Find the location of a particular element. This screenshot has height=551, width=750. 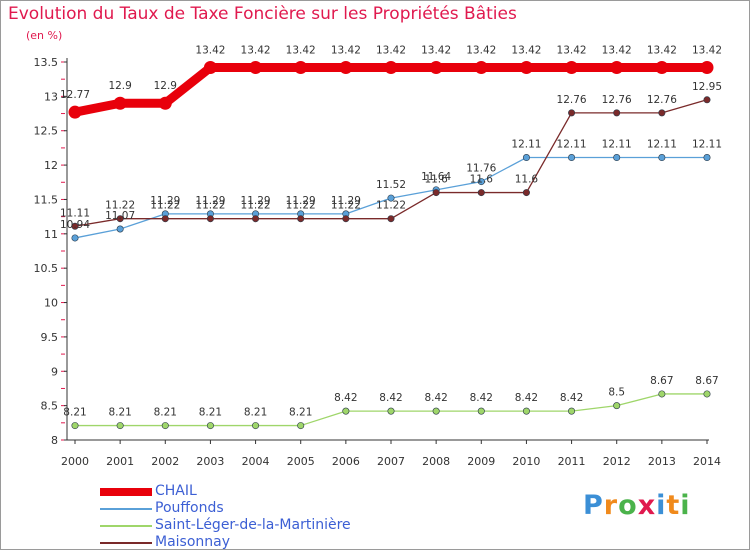

y-tick-label: 10 is located at coordinates (51, 303).